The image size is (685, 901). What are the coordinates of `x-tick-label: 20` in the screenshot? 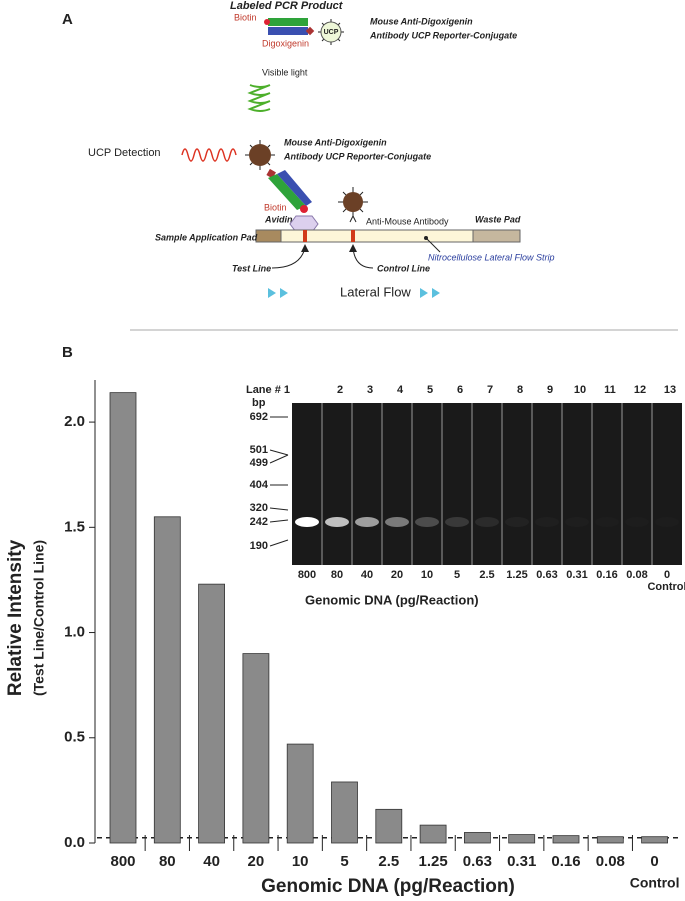 It's located at (256, 861).